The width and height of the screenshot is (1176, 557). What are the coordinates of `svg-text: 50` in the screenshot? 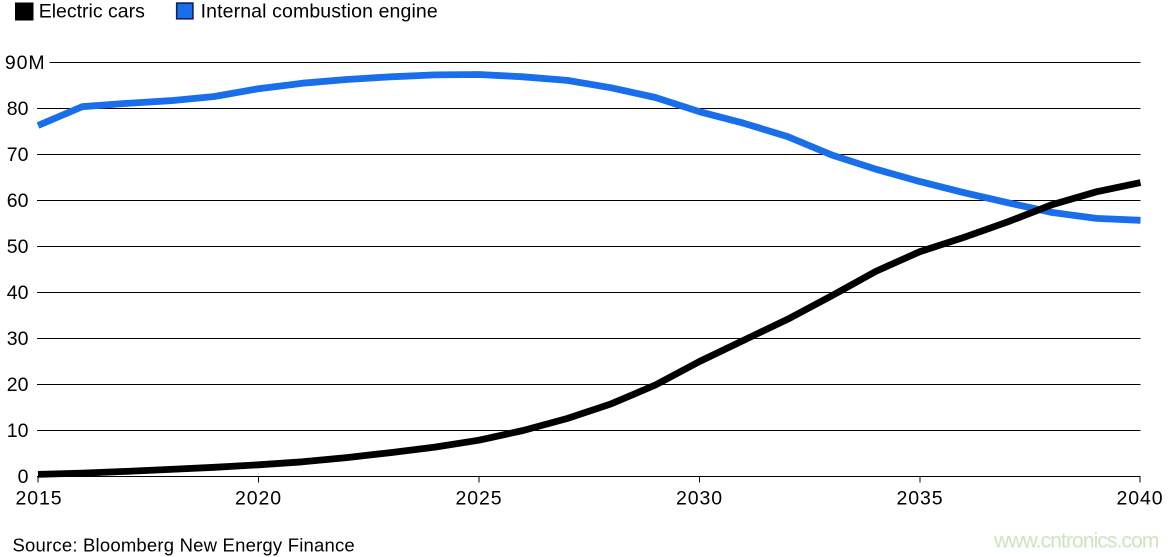 It's located at (18, 247).